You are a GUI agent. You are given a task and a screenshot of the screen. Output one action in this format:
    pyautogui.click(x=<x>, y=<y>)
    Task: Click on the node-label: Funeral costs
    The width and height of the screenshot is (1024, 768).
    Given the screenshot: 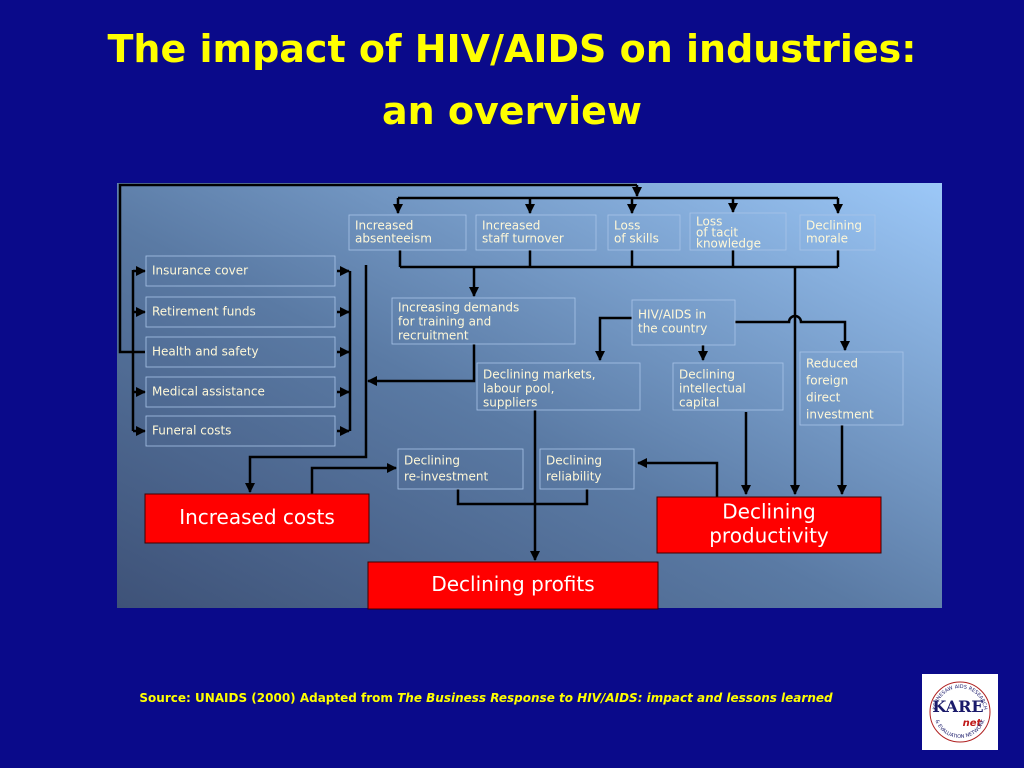 What is the action you would take?
    pyautogui.click(x=191, y=431)
    